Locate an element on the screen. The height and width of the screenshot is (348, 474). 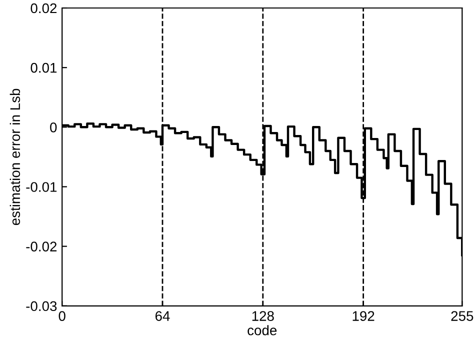
y-tick-label: 0 is located at coordinates (53, 127).